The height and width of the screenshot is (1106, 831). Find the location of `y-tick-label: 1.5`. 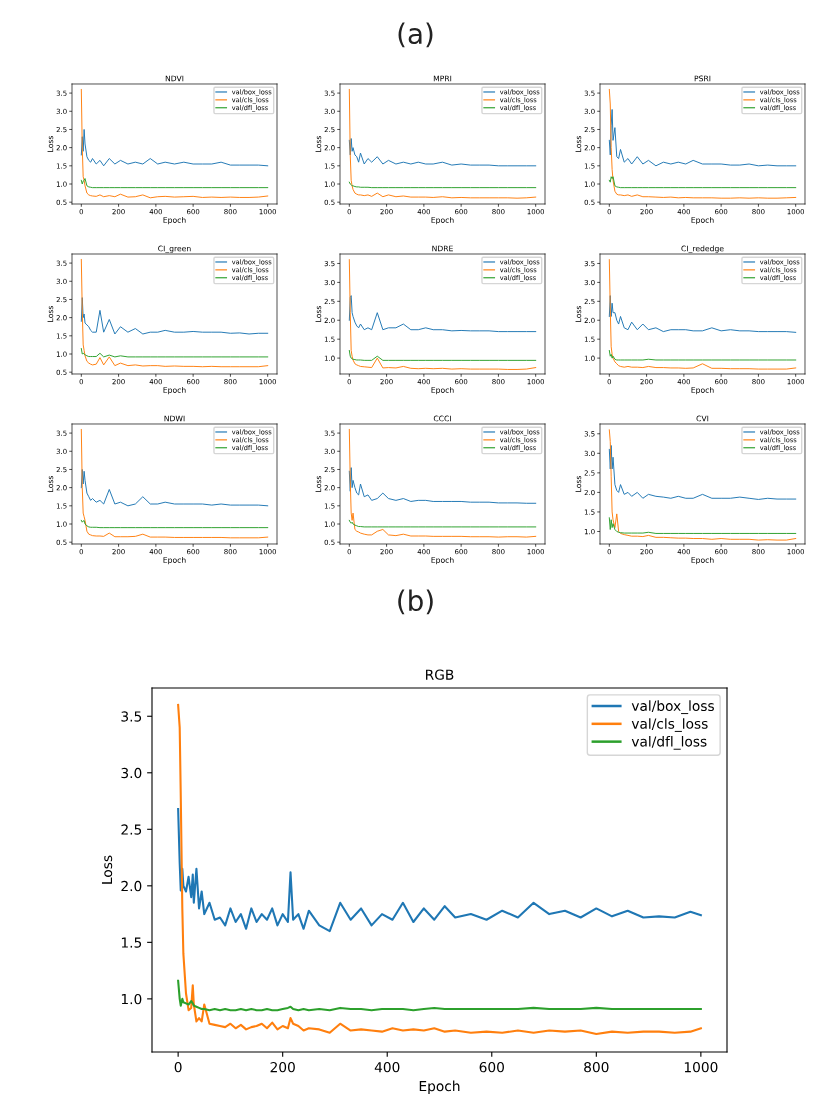

y-tick-label: 1.5 is located at coordinates (131, 942).